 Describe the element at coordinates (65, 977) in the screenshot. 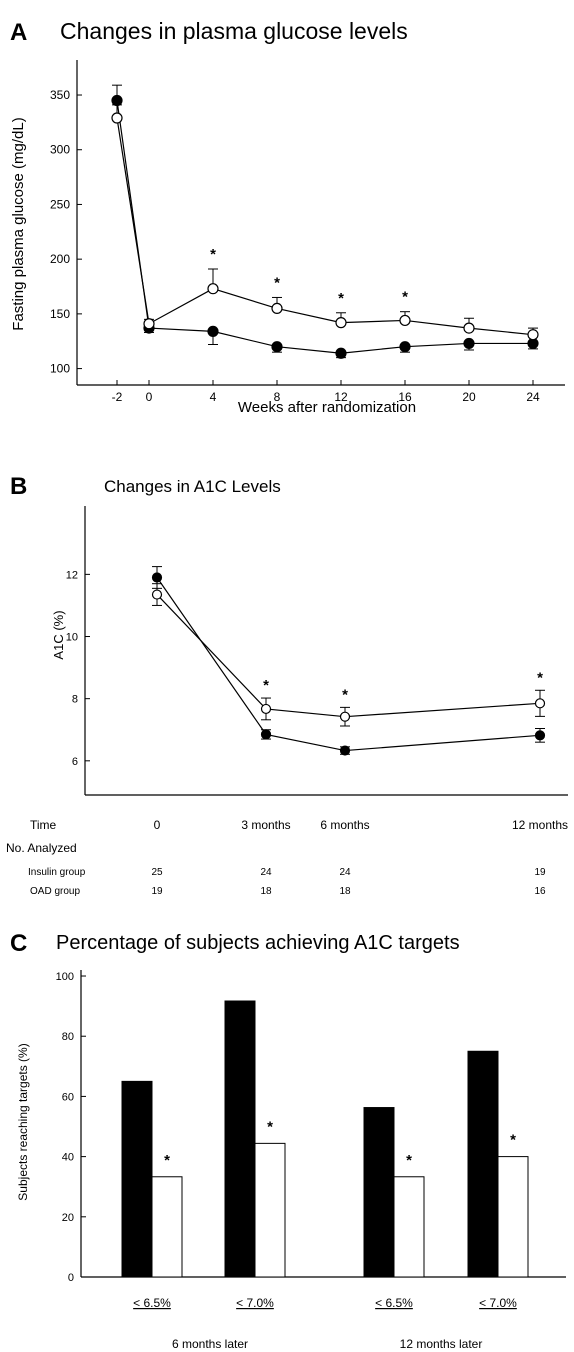

I see `panel-c-y-tick-label: 100` at that location.